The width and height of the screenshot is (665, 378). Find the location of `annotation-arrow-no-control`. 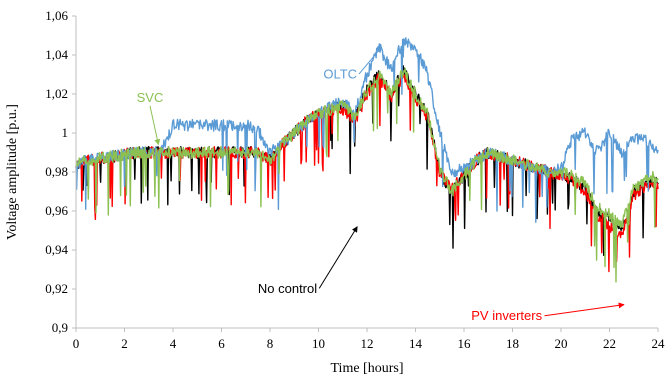

annotation-arrow-no-control is located at coordinates (338, 257).